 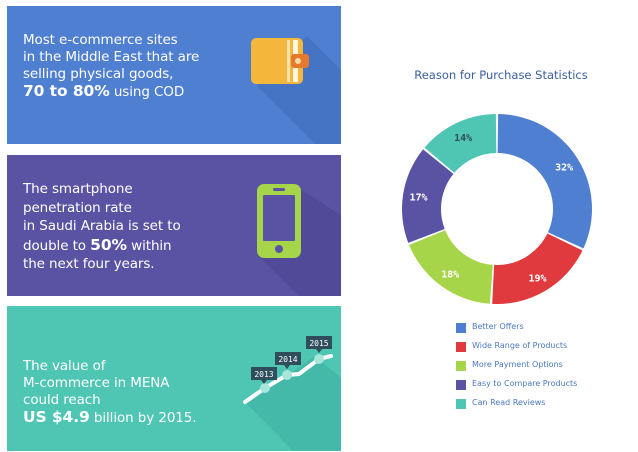 I want to click on chart-title: Reason for Purchase Statistics, so click(x=501, y=75).